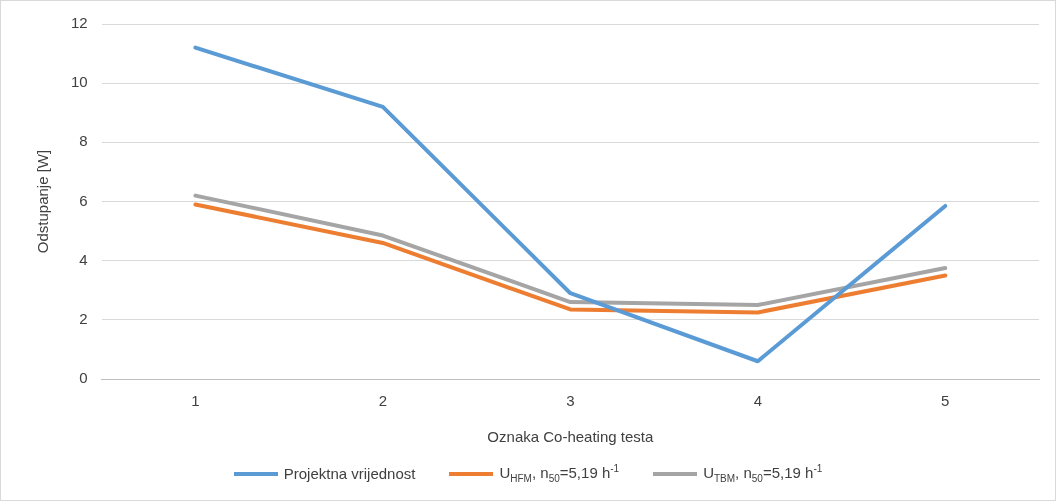  What do you see at coordinates (83, 259) in the screenshot?
I see `y-tick-label: 4` at bounding box center [83, 259].